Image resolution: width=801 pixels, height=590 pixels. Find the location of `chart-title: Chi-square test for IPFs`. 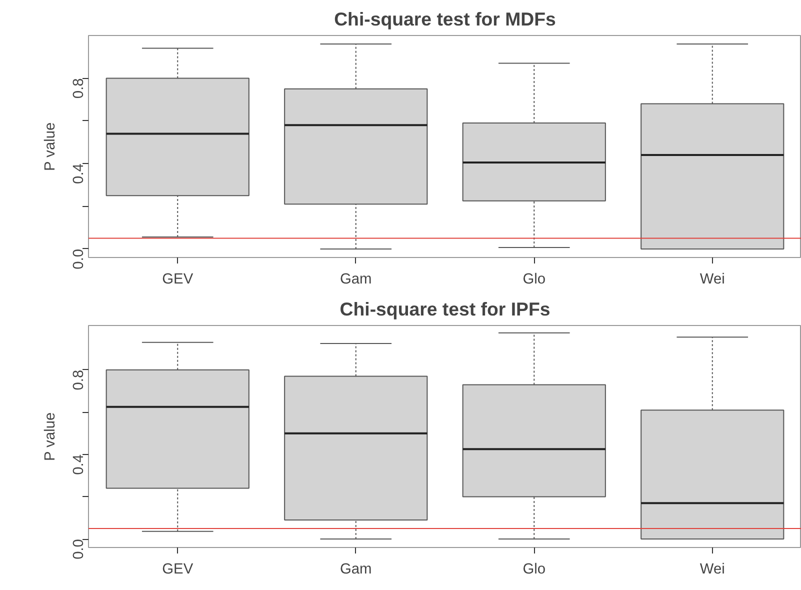

chart-title: Chi-square test for IPFs is located at coordinates (445, 309).